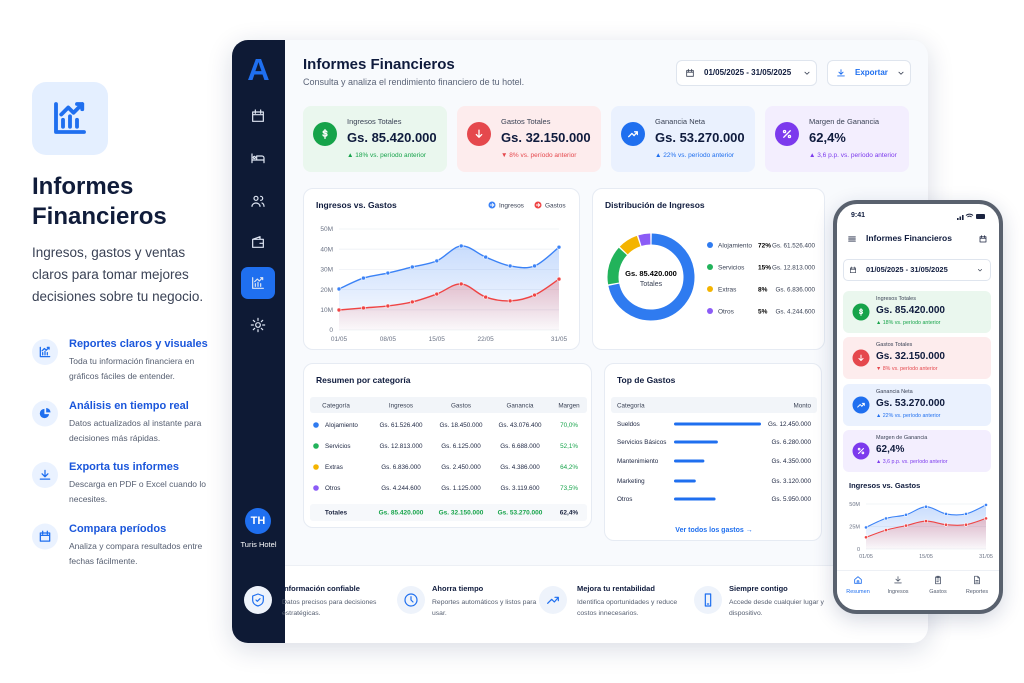 Image resolution: width=1024 pixels, height=683 pixels. Describe the element at coordinates (853, 155) in the screenshot. I see `kpi-change: ▲ 3,6 p.p. vs. período anterior` at that location.